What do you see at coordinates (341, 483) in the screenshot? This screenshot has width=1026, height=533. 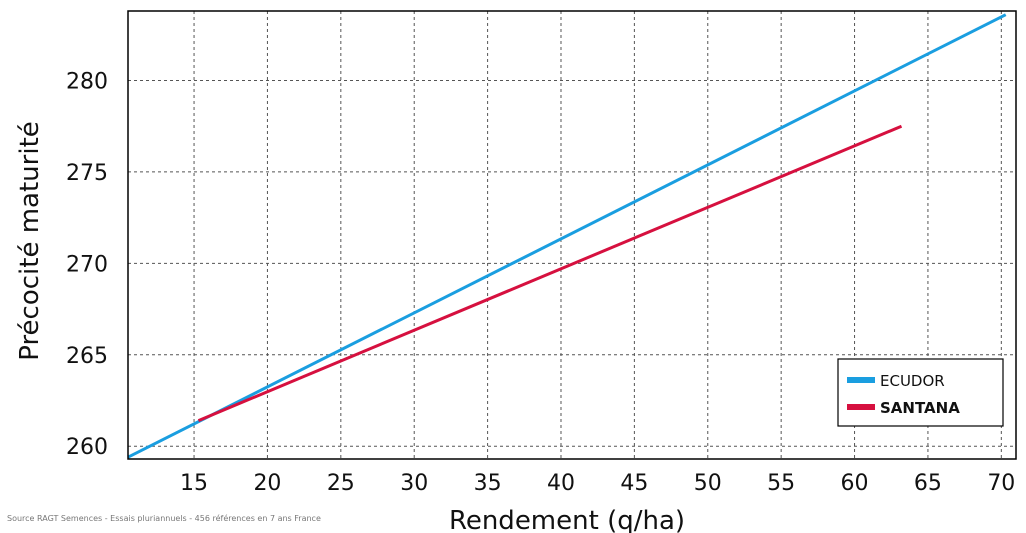 I see `x-tick-label: 25` at bounding box center [341, 483].